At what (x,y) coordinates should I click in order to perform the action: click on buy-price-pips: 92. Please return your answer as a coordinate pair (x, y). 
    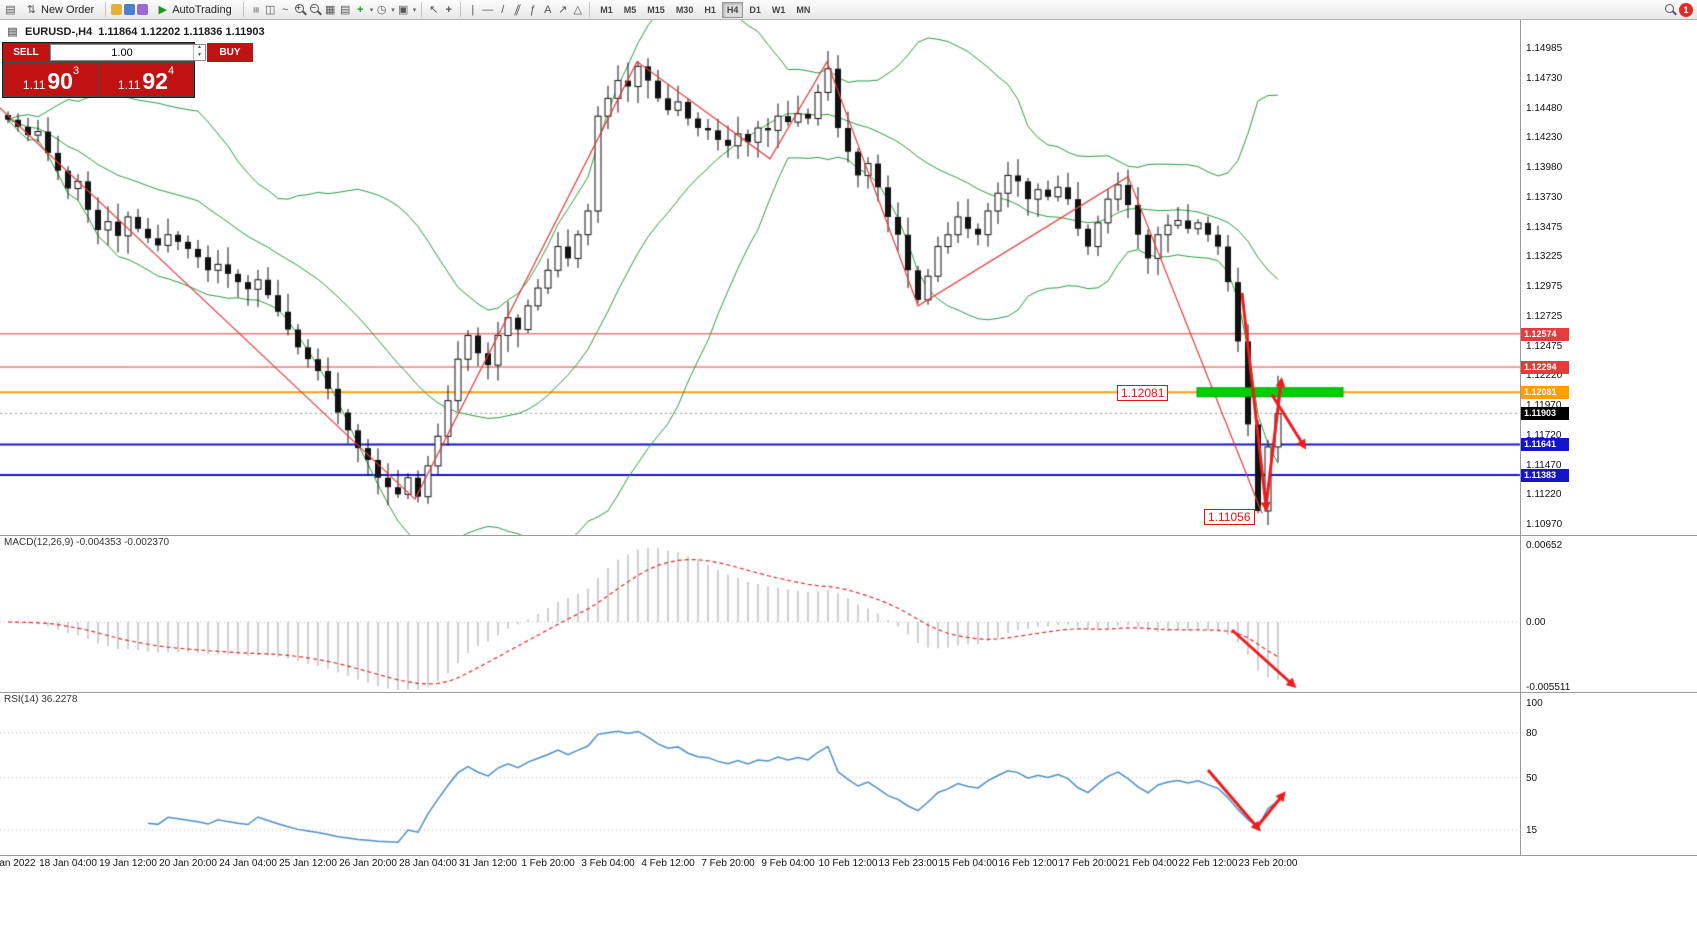
    Looking at the image, I should click on (155, 81).